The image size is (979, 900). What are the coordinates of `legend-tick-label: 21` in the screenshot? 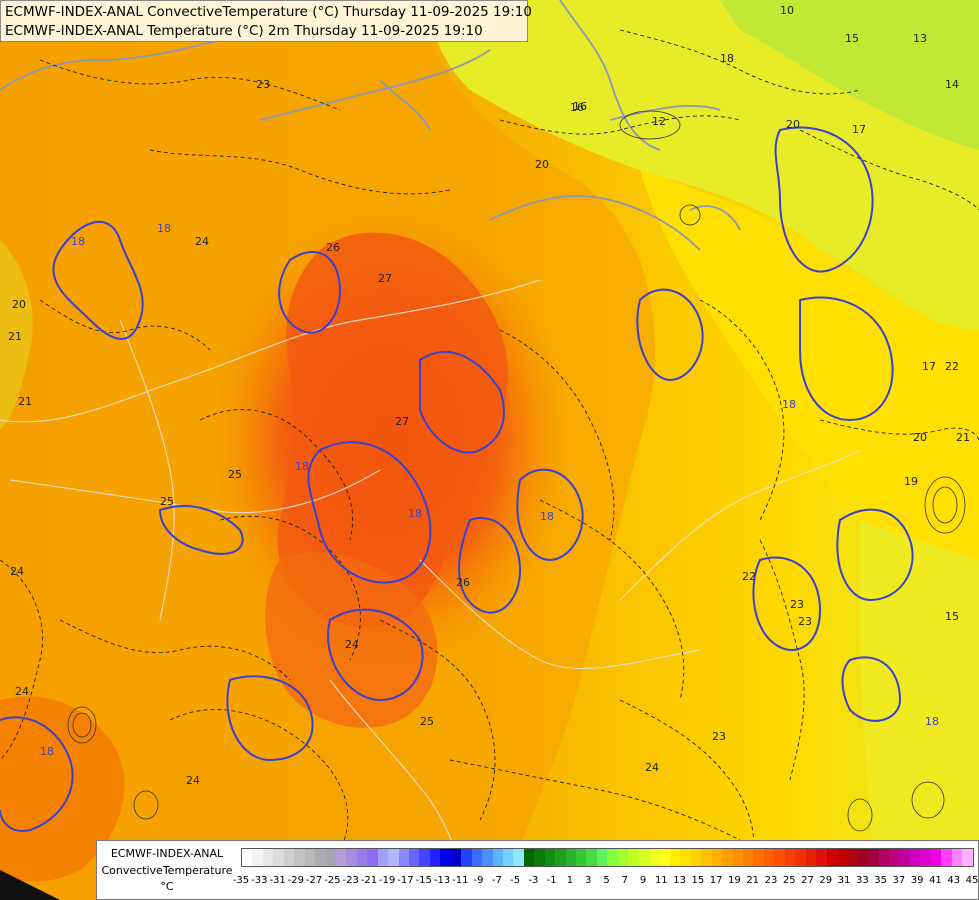 It's located at (753, 880).